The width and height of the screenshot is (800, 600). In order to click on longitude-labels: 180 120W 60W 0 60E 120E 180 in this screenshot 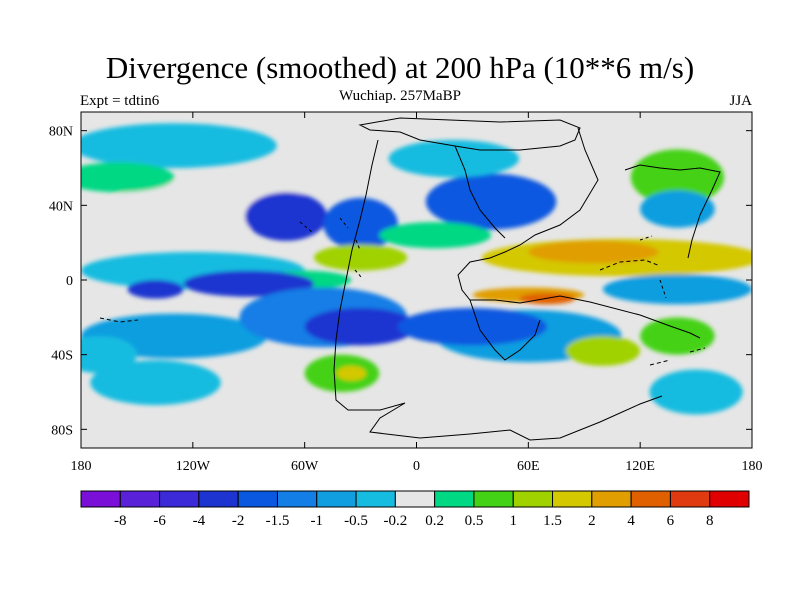, I will do `click(417, 466)`.